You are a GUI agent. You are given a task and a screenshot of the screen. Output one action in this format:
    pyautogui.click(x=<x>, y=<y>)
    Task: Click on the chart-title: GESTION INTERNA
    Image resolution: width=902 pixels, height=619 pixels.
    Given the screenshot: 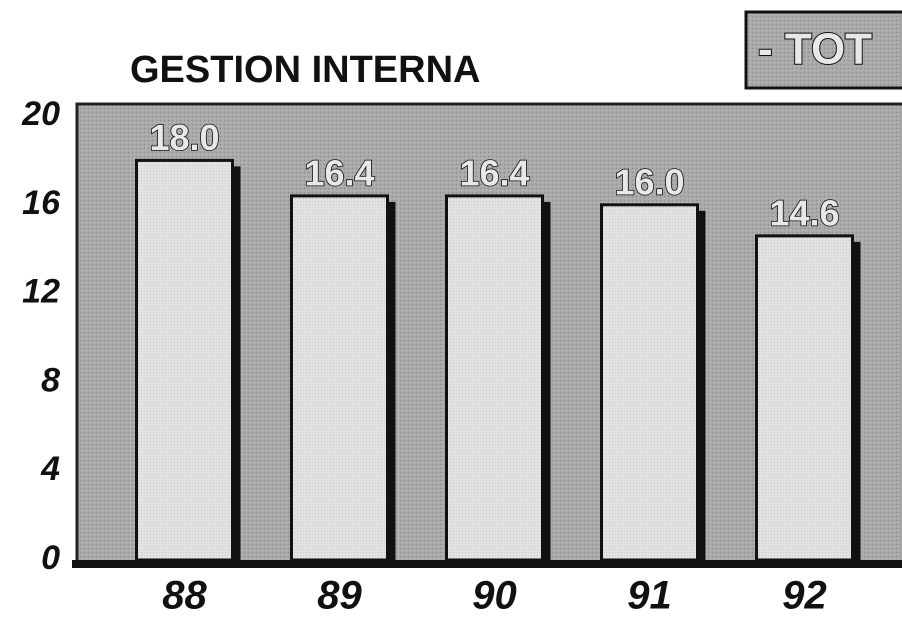 What is the action you would take?
    pyautogui.click(x=305, y=70)
    